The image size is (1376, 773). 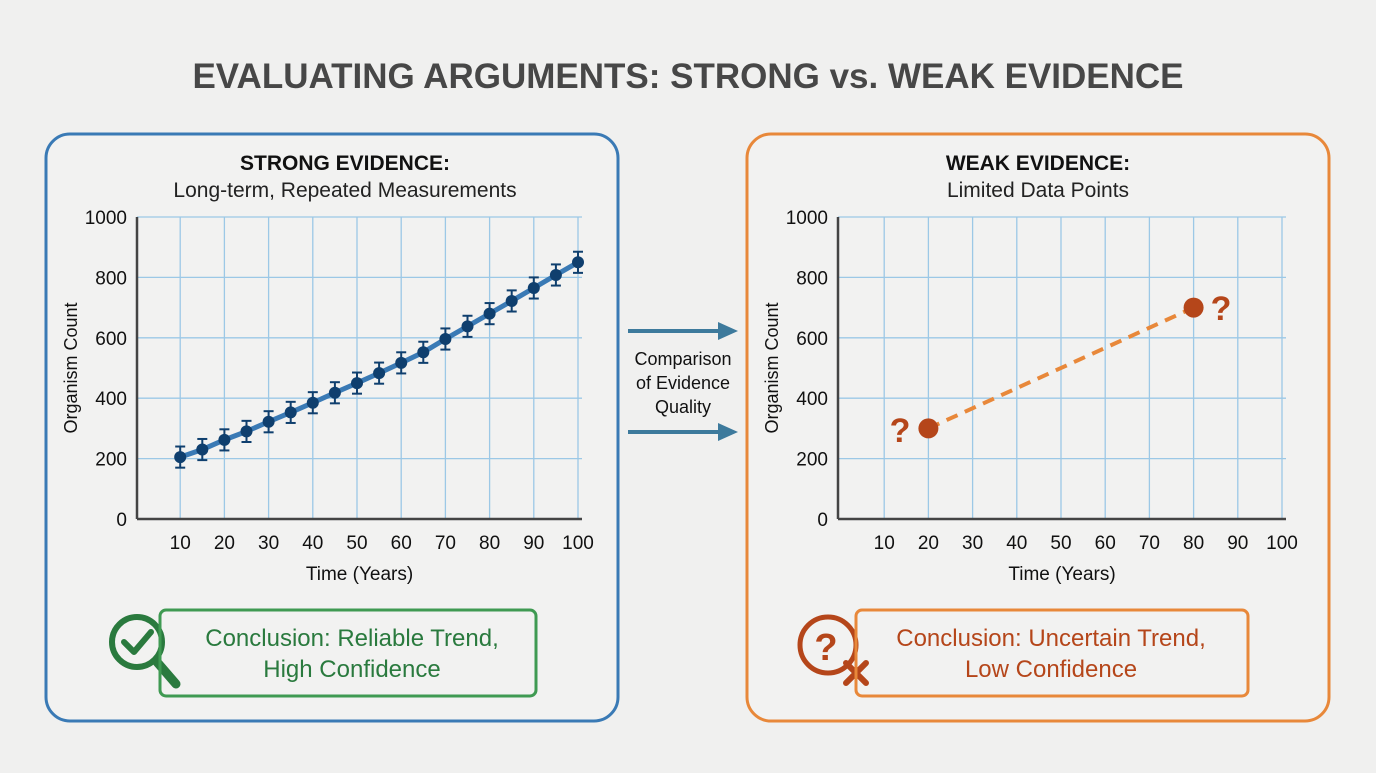 I want to click on weak-subheading: Limited Data Points, so click(x=1038, y=190).